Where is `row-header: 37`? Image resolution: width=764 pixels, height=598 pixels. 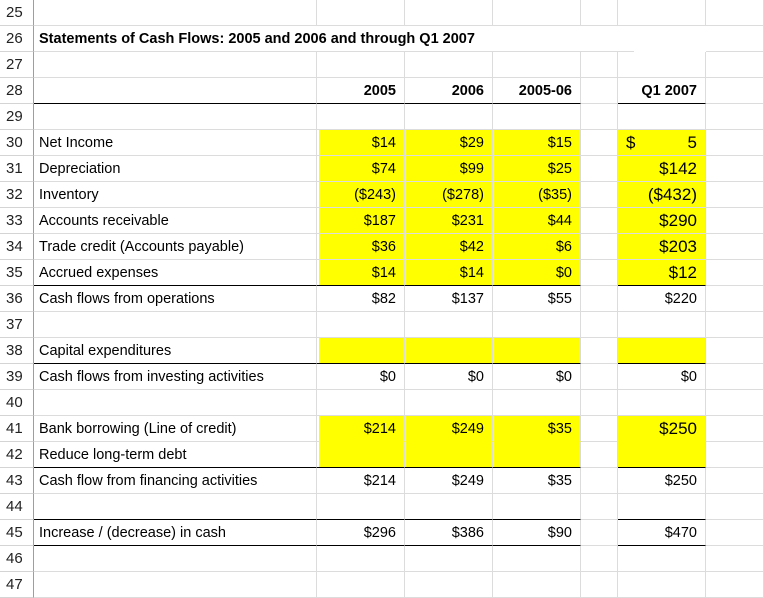
row-header: 37 is located at coordinates (17, 325).